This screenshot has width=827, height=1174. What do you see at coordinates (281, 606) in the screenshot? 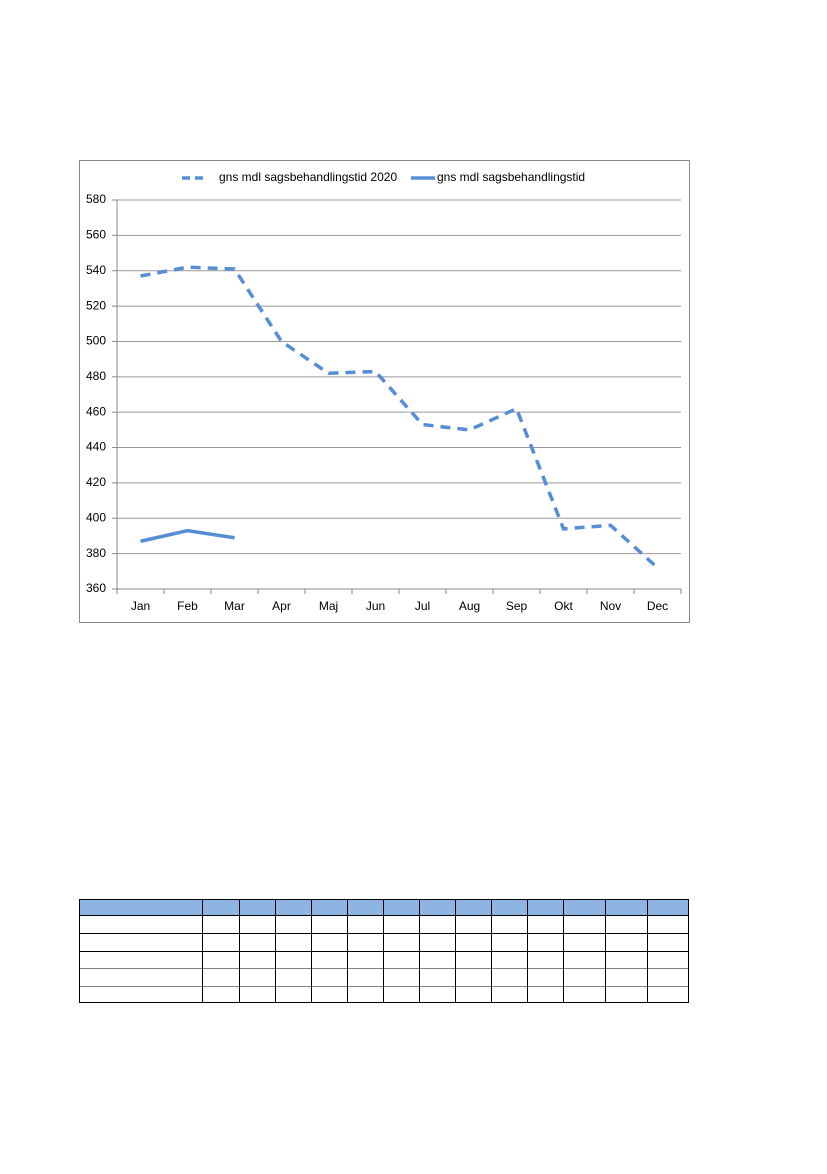
I see `x-tick-label: Apr` at bounding box center [281, 606].